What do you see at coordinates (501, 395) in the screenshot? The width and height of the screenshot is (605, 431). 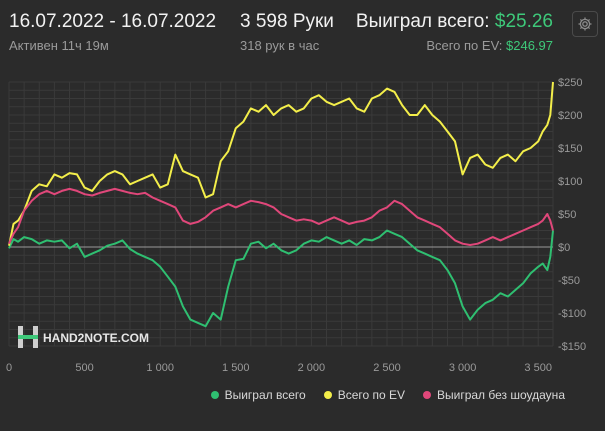 I see `legend-label-noshowdown: Выиграл без шоудауна` at bounding box center [501, 395].